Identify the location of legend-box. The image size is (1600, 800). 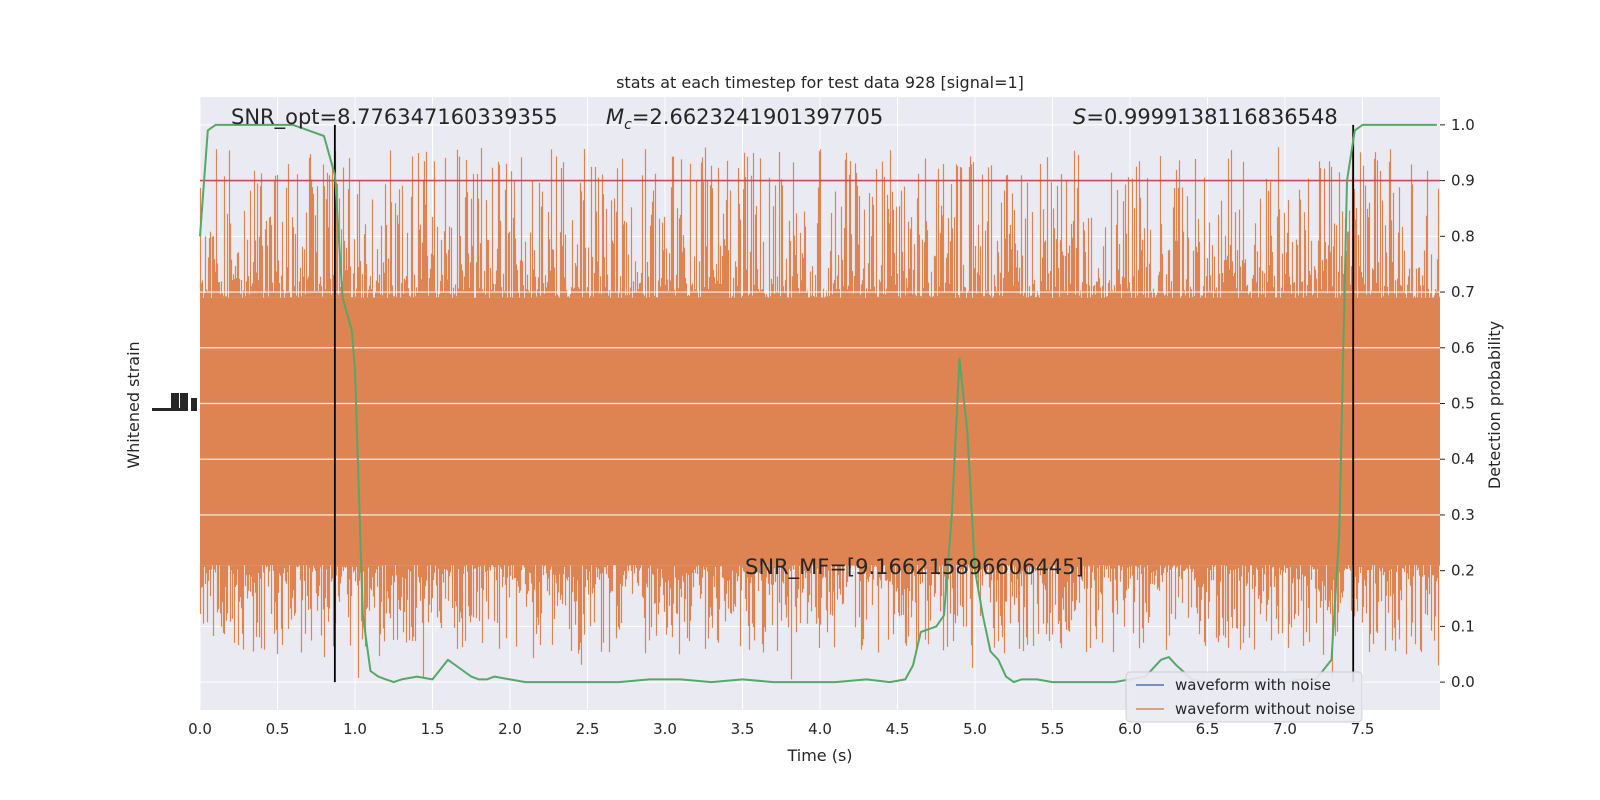
(1244, 697).